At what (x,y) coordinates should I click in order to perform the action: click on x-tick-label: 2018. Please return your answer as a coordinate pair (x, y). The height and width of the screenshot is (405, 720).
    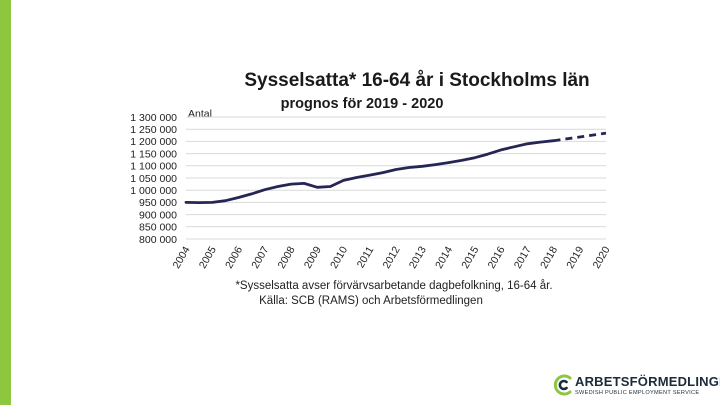
    Looking at the image, I should click on (549, 257).